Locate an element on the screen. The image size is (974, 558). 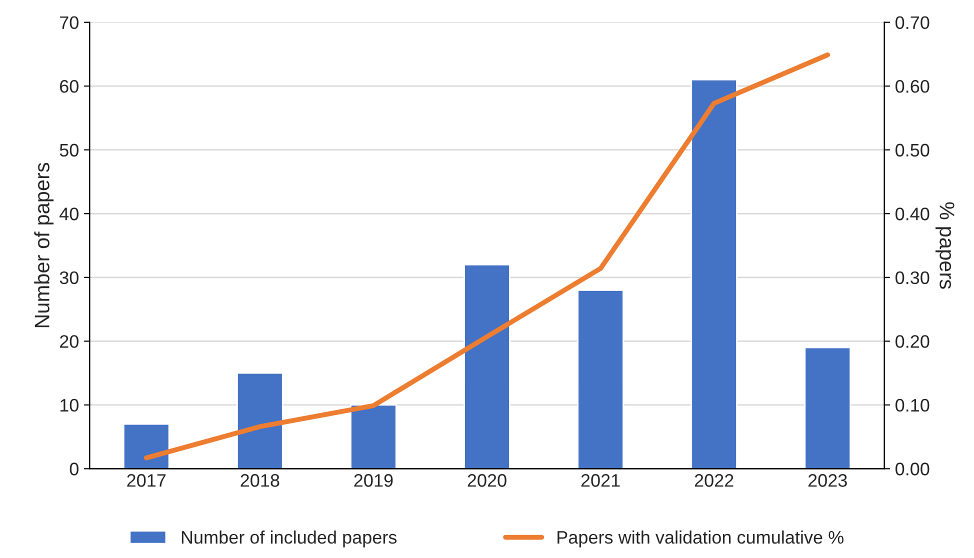
x-tick-label: 2023 is located at coordinates (827, 480).